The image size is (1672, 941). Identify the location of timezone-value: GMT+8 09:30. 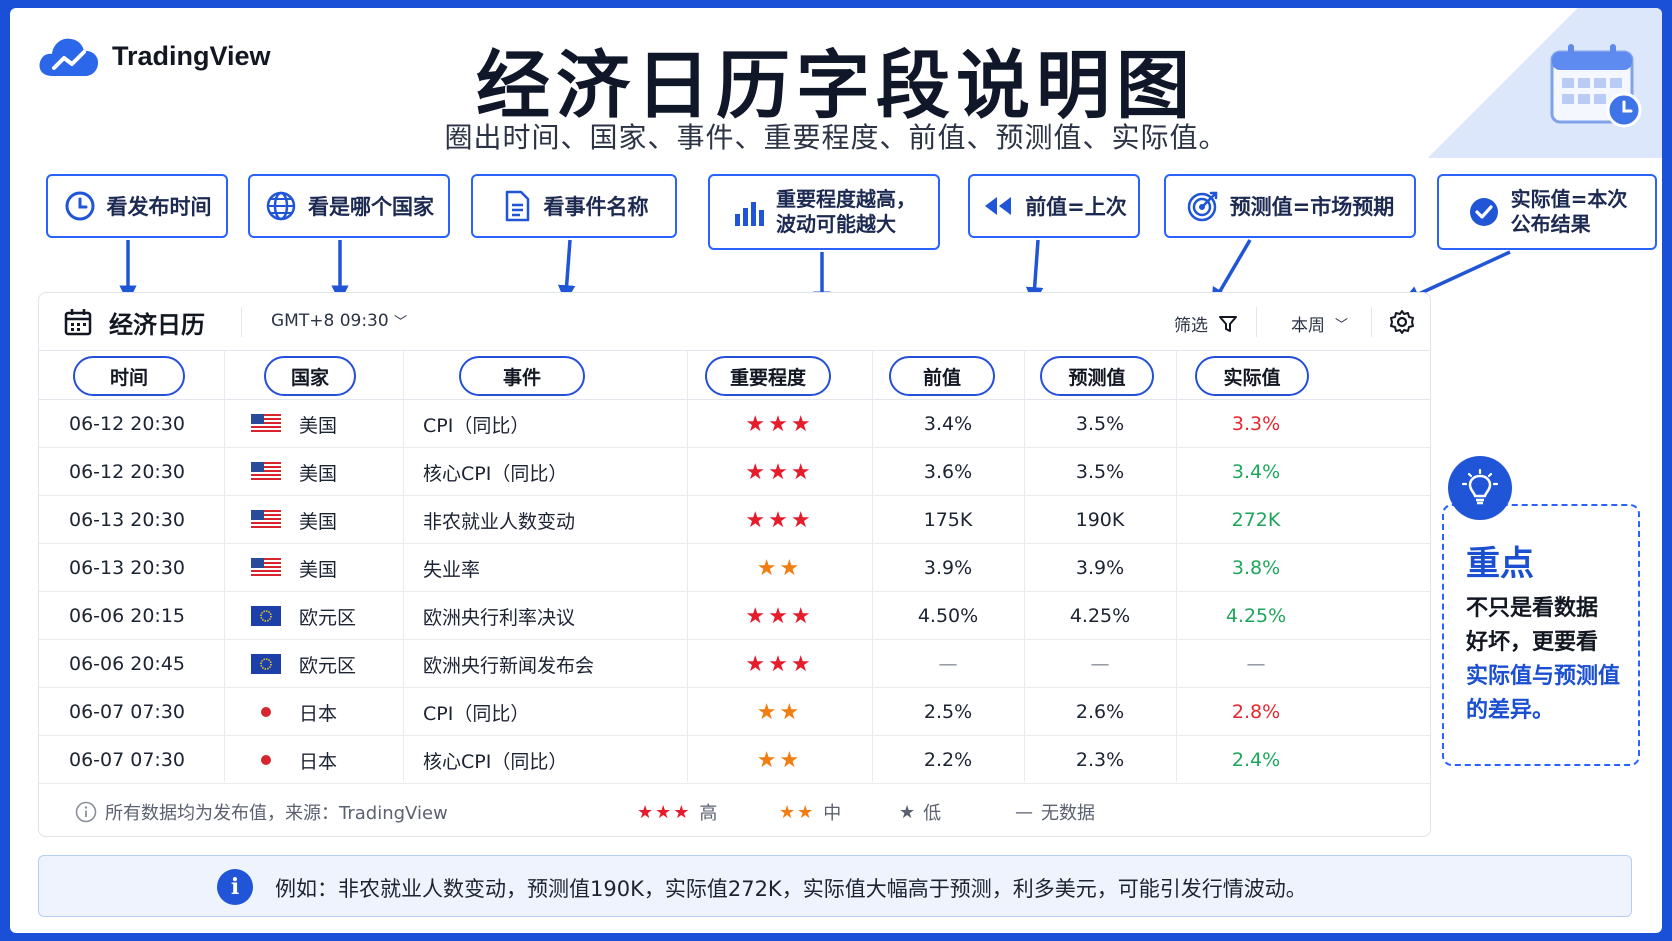
(330, 321).